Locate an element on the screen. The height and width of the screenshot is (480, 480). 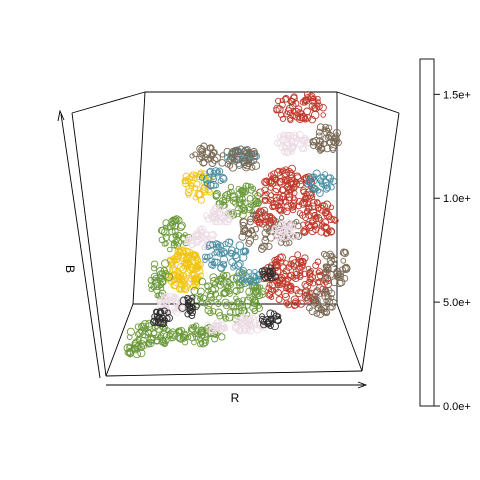
y-axis-label: B is located at coordinates (70, 269).